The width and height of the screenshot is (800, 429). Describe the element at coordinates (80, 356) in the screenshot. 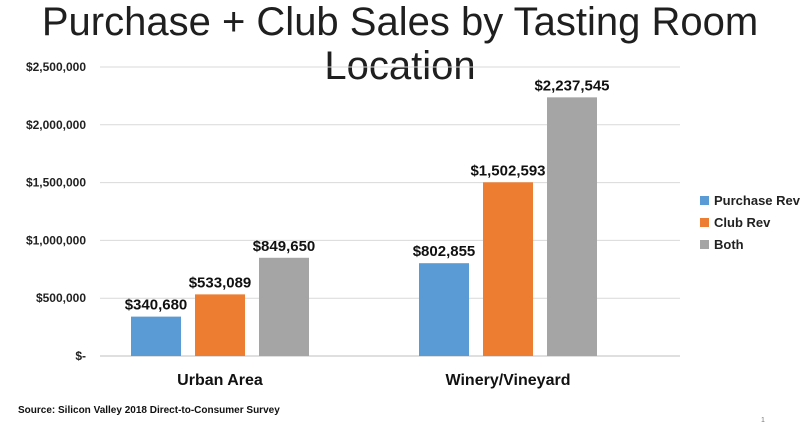

I see `y-tick-label: $-` at that location.